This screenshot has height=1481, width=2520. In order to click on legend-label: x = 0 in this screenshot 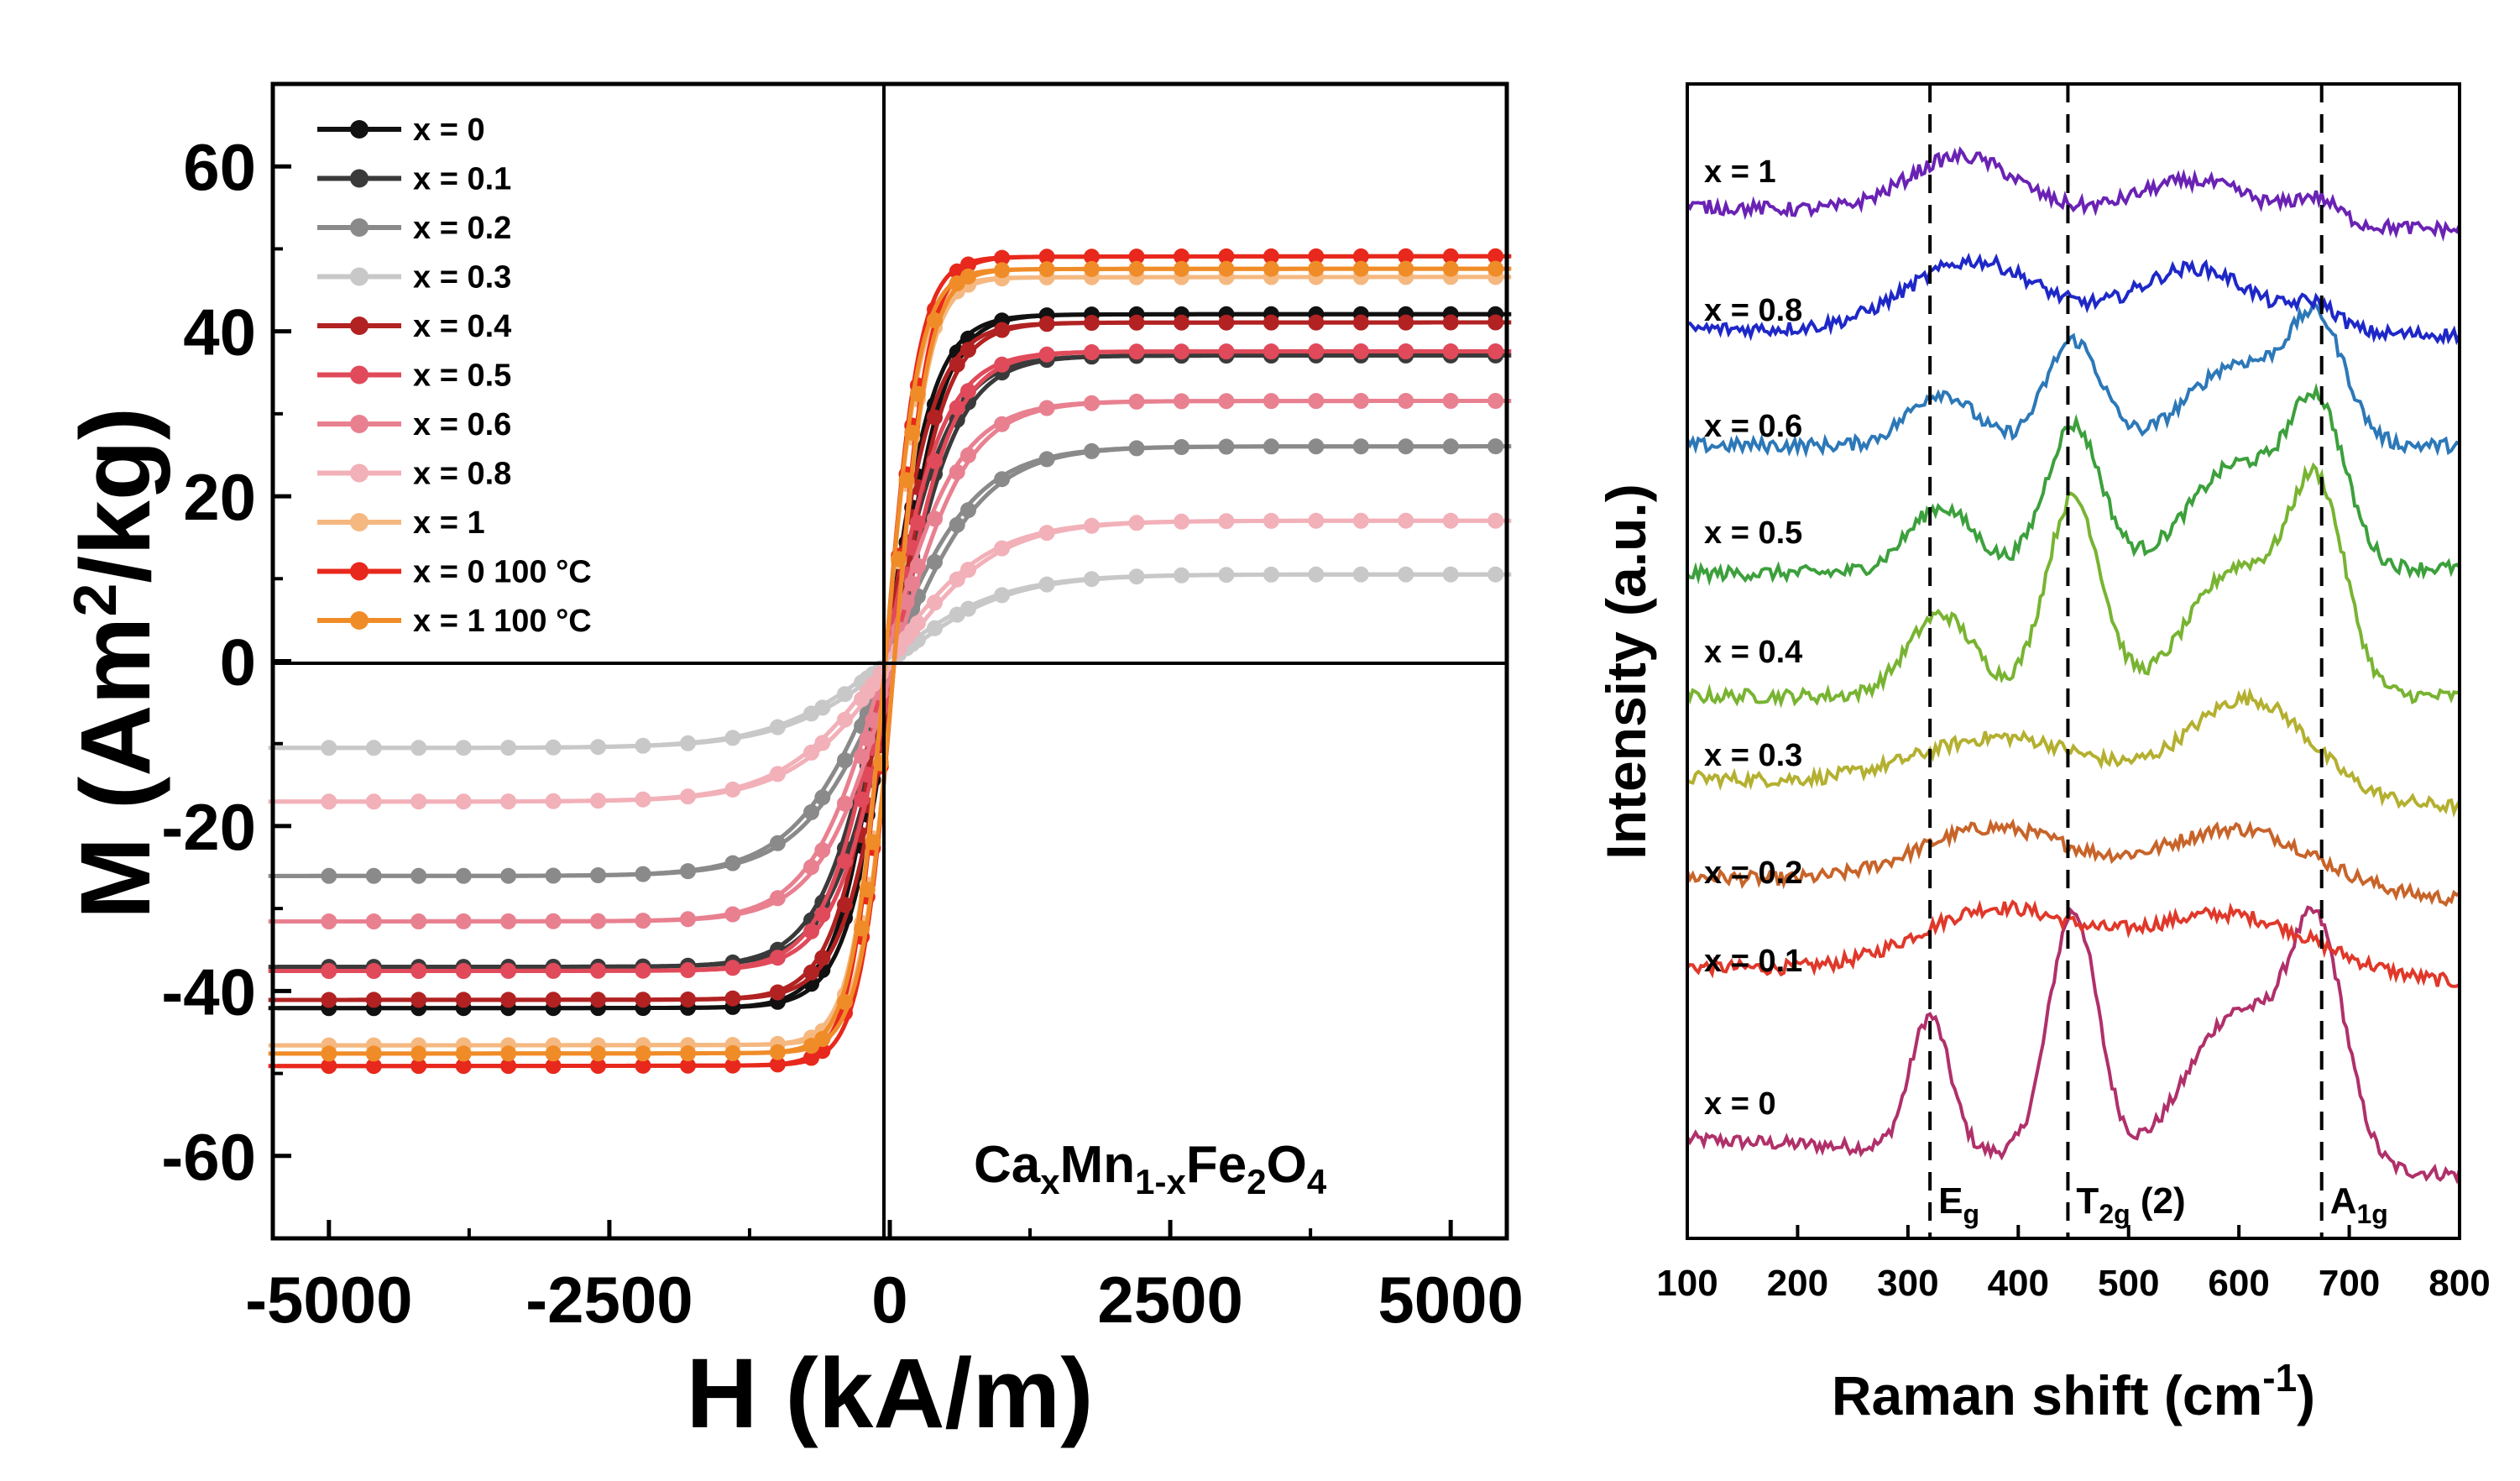, I will do `click(449, 130)`.